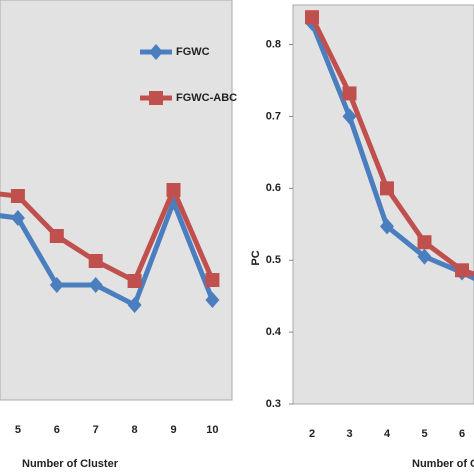 This screenshot has width=474, height=474. Describe the element at coordinates (387, 434) in the screenshot. I see `x-tick-label: 4` at that location.